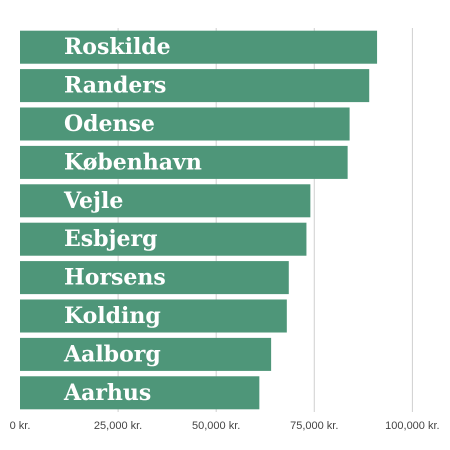 The height and width of the screenshot is (450, 450). I want to click on x-tick-label-0: 0 kr., so click(20, 426).